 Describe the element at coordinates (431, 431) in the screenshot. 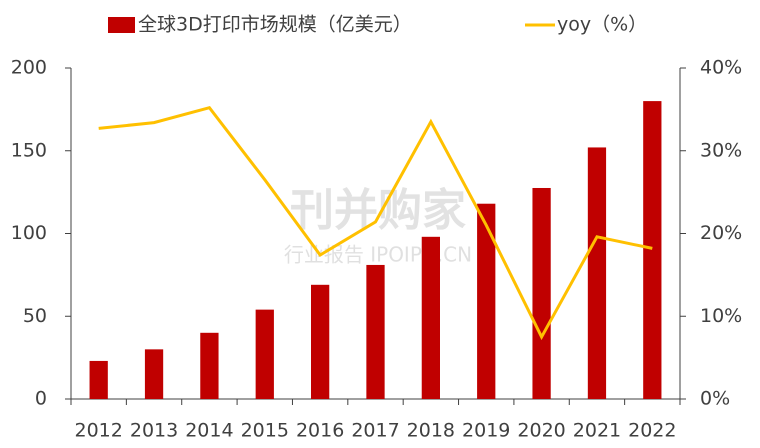

I see `x-tick-label: 2018` at that location.